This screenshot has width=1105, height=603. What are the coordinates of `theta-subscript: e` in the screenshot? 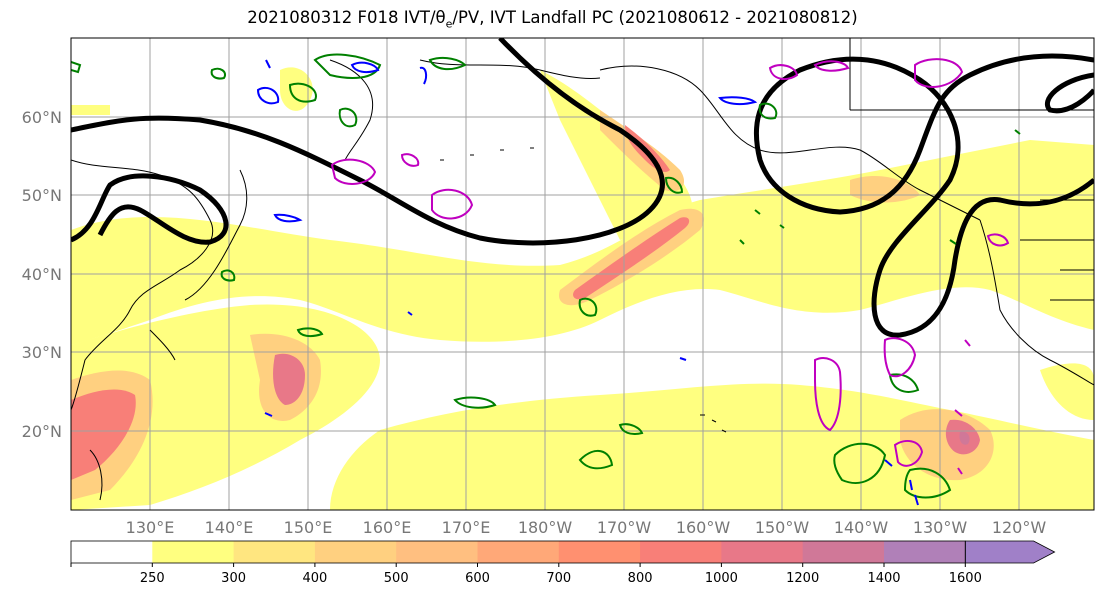 It's located at (449, 24).